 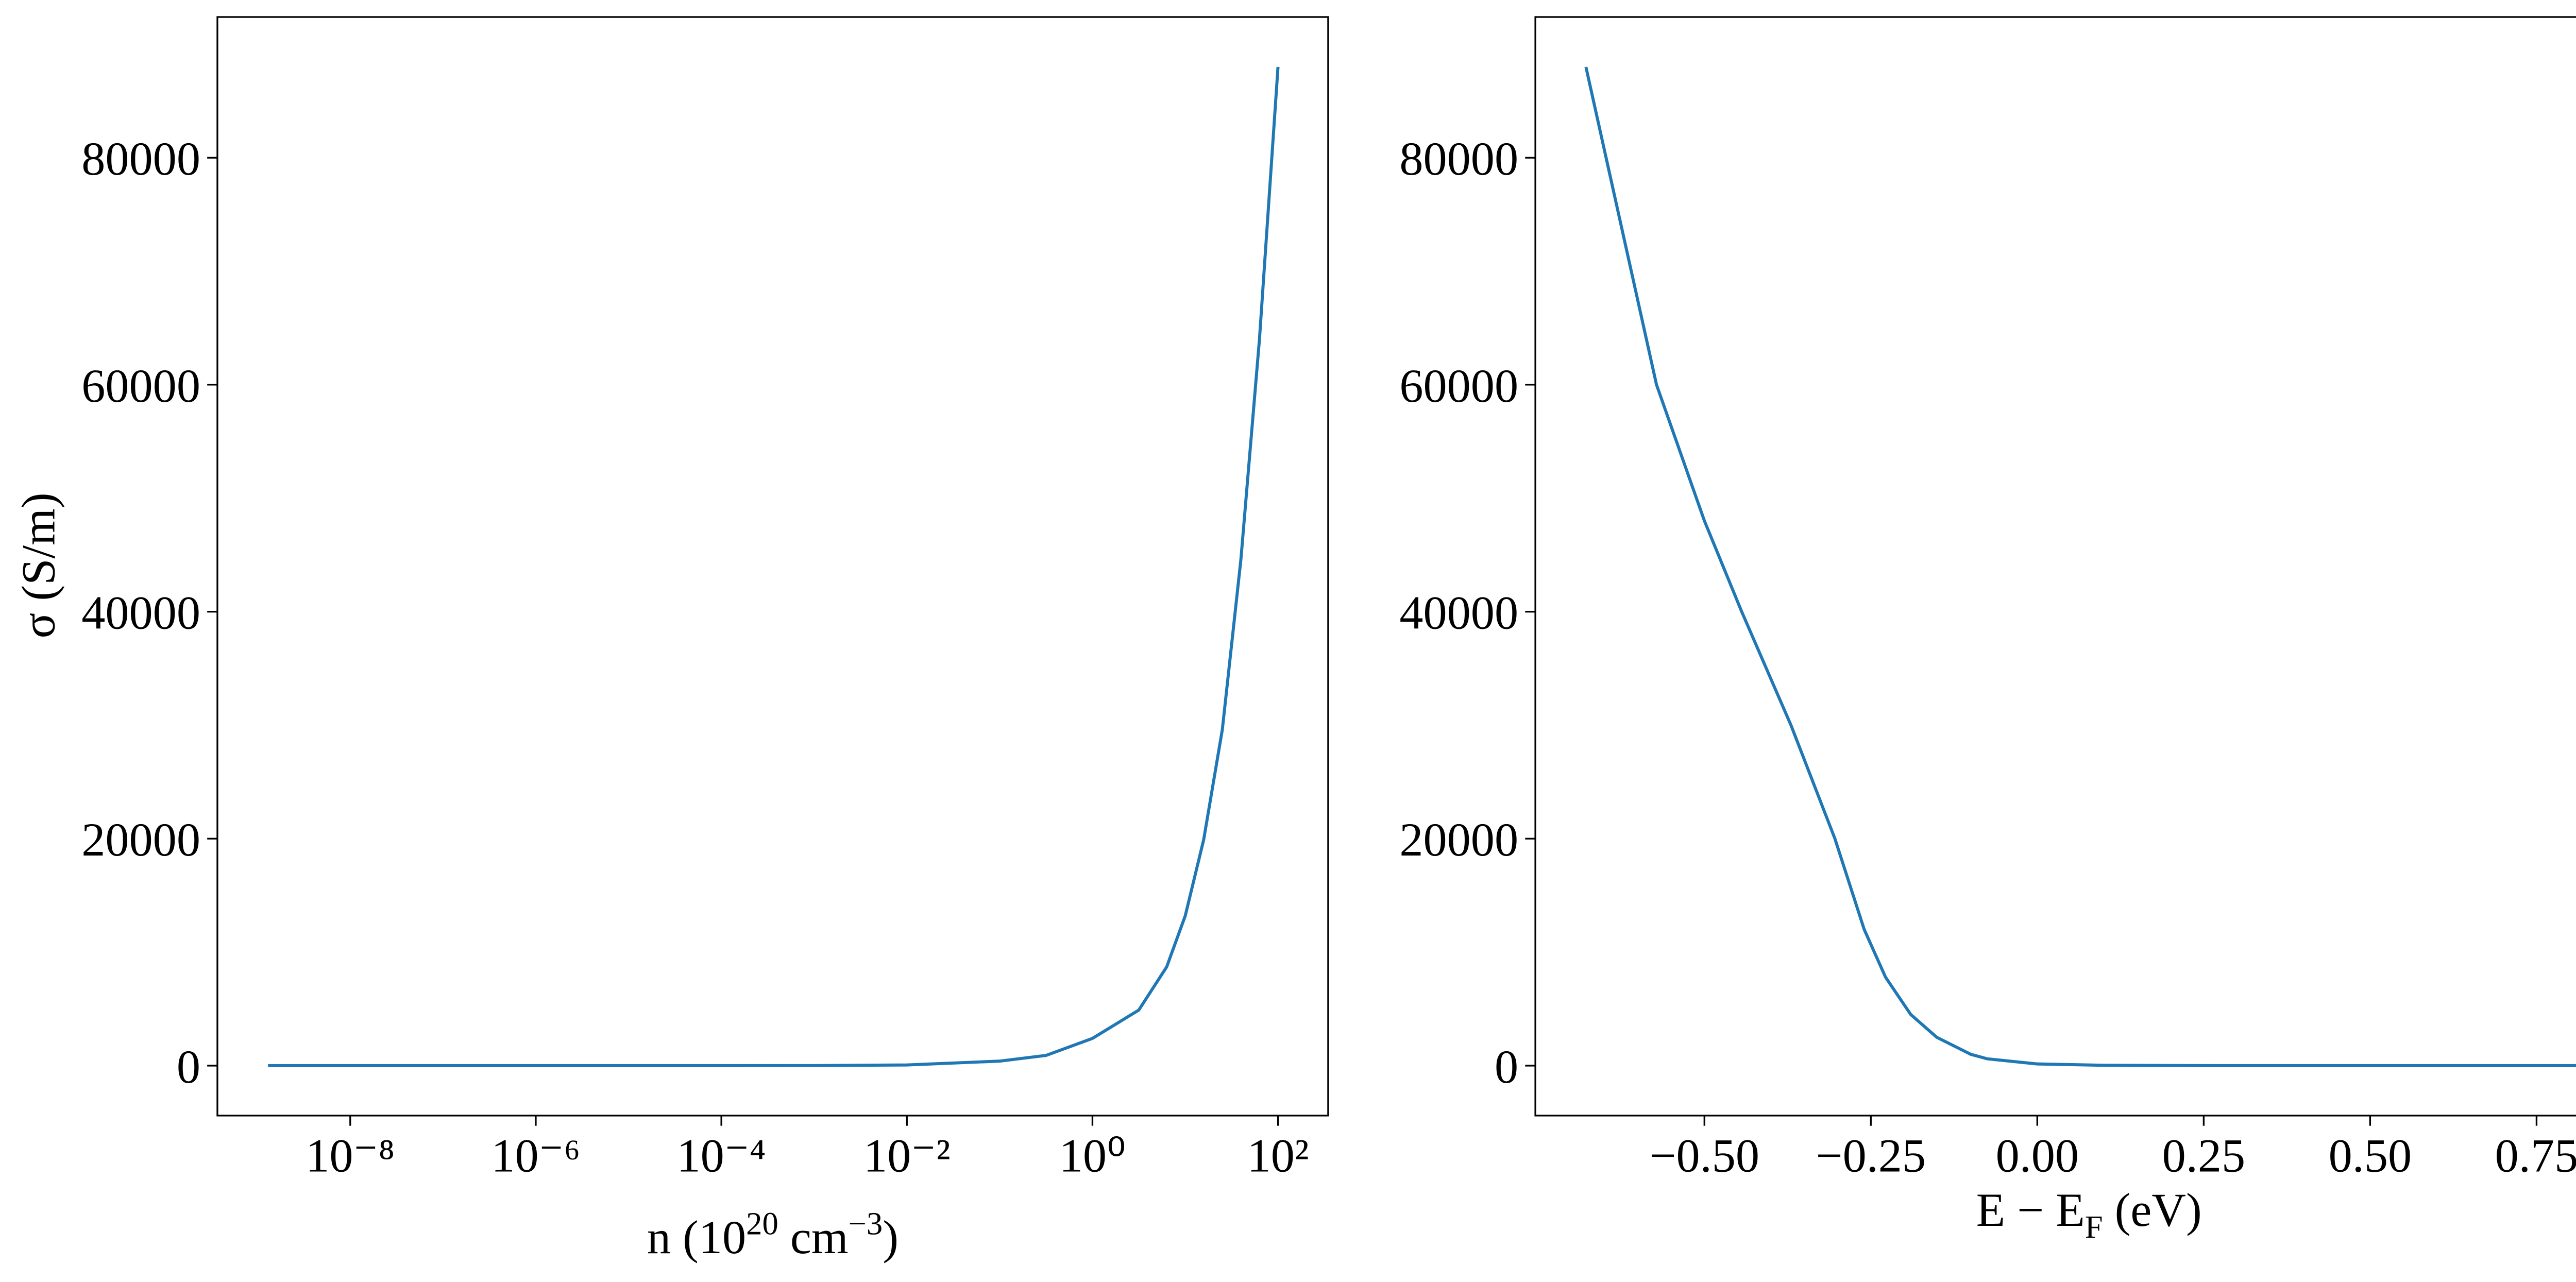 I want to click on x-label-part: E − E, so click(x=2030, y=1210).